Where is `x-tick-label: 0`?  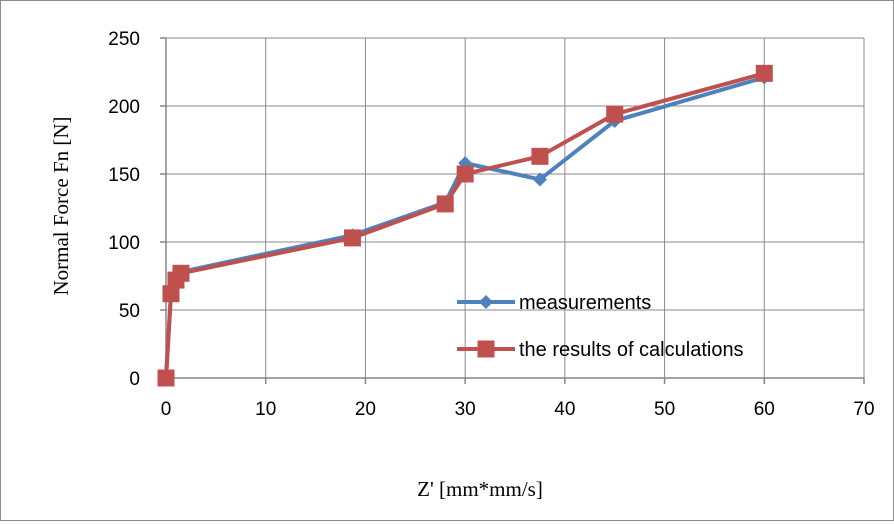 x-tick-label: 0 is located at coordinates (166, 409).